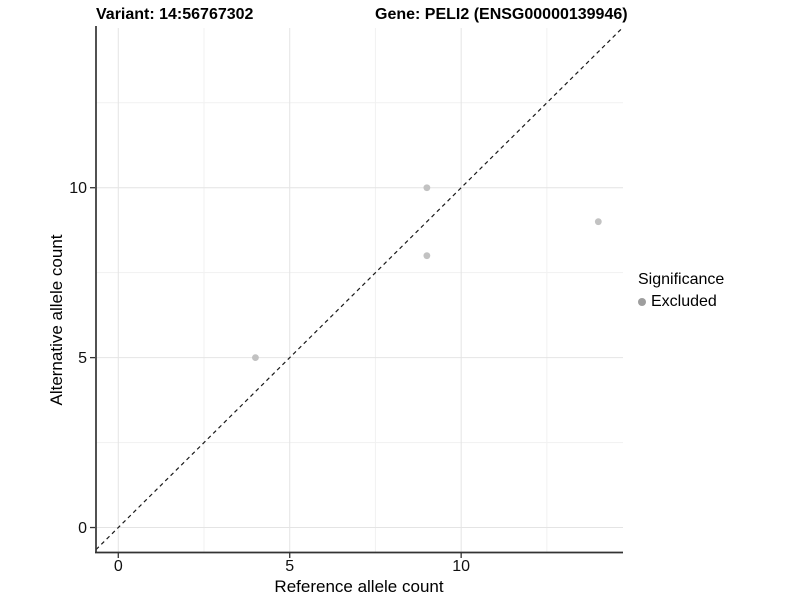  What do you see at coordinates (681, 279) in the screenshot?
I see `legend-title: Significance` at bounding box center [681, 279].